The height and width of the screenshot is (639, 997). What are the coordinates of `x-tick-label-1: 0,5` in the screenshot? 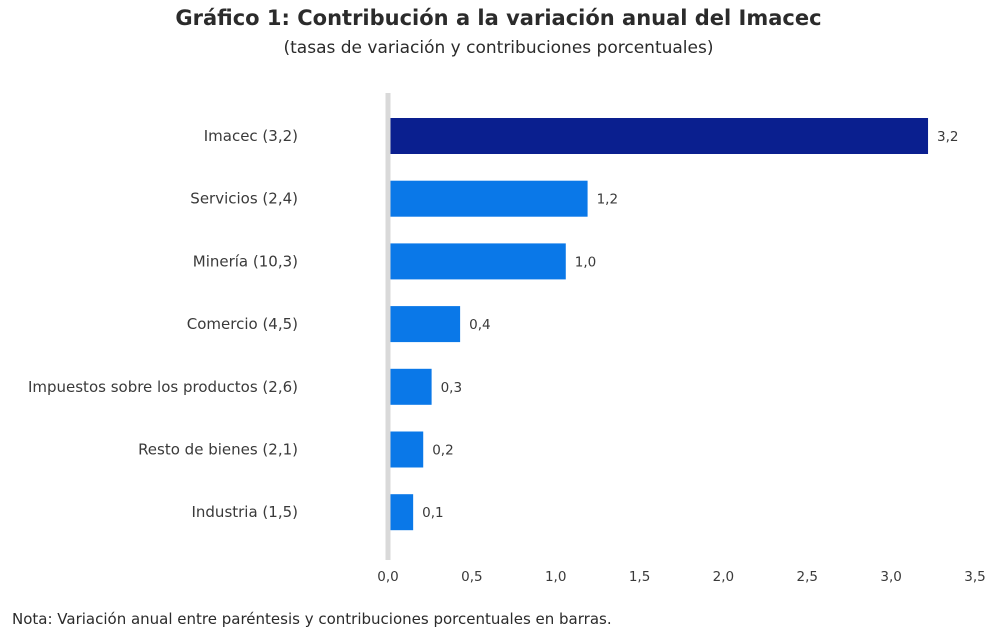 It's located at (471, 577).